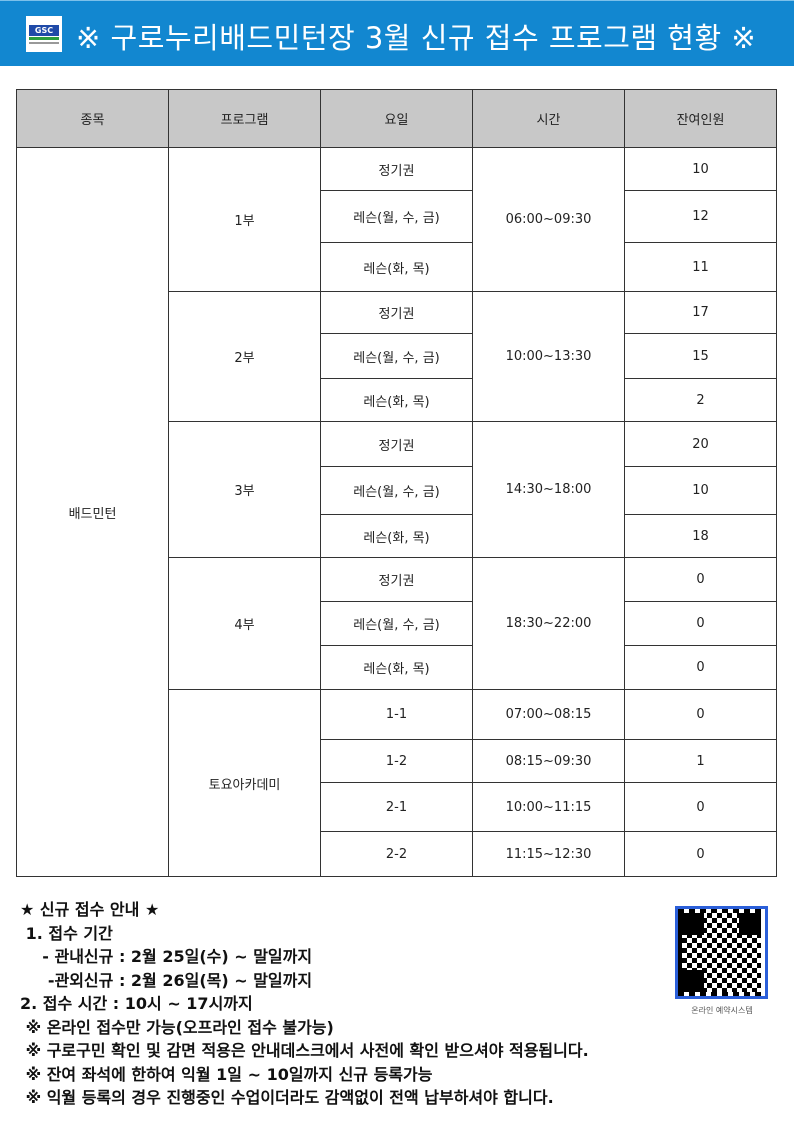 The width and height of the screenshot is (794, 1123). Describe the element at coordinates (548, 761) in the screenshot. I see `time-cell: 08:15~09:30` at that location.